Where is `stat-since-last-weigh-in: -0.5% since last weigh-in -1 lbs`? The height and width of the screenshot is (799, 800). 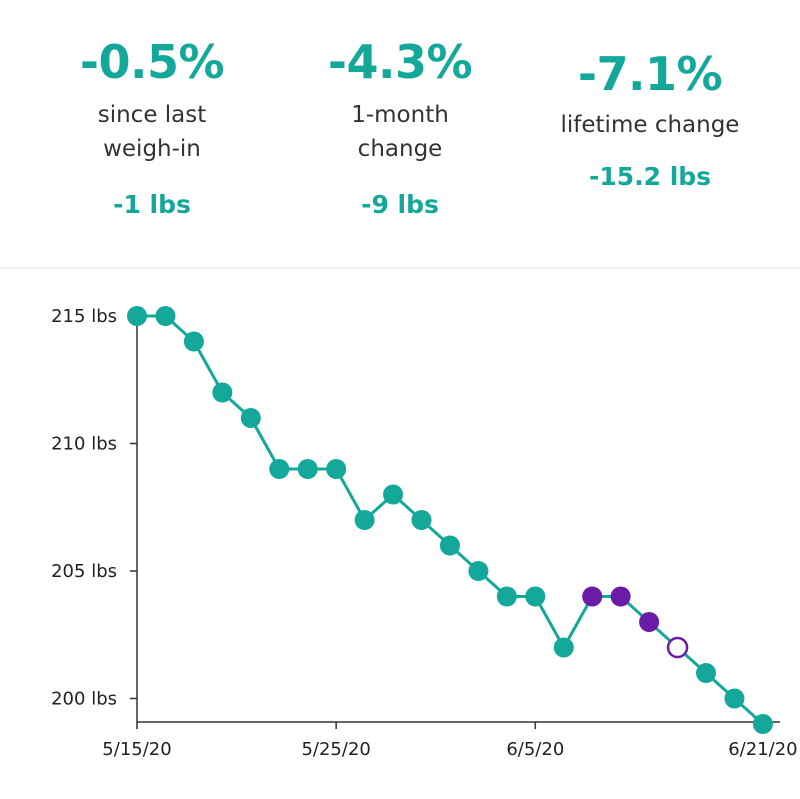
stat-since-last-weigh-in: -0.5% since last weigh-in -1 lbs is located at coordinates (152, 128).